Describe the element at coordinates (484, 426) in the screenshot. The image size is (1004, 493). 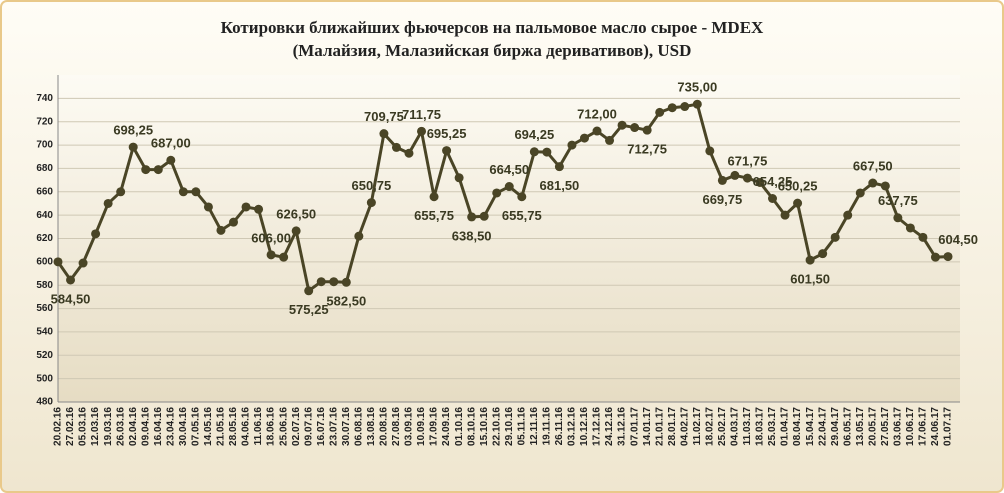
I see `x-tick-label: 15.10.16` at that location.